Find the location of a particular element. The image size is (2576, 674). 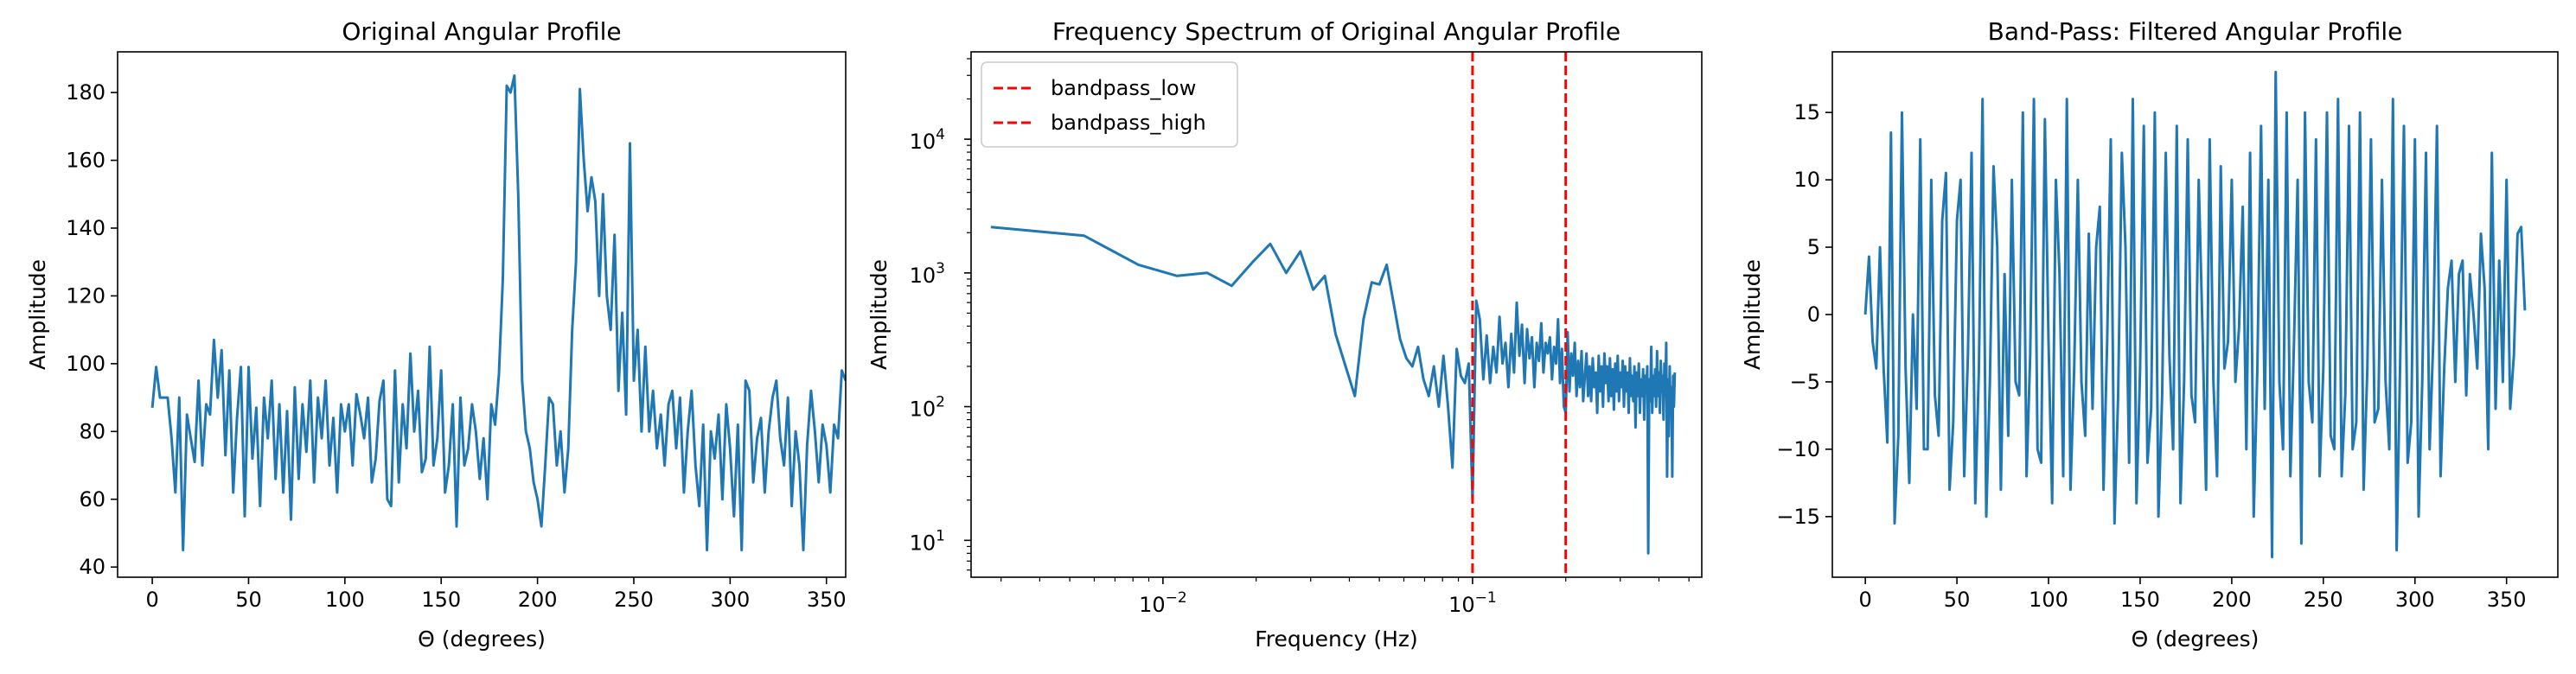

x-tick-label: 10−1 is located at coordinates (1473, 603).